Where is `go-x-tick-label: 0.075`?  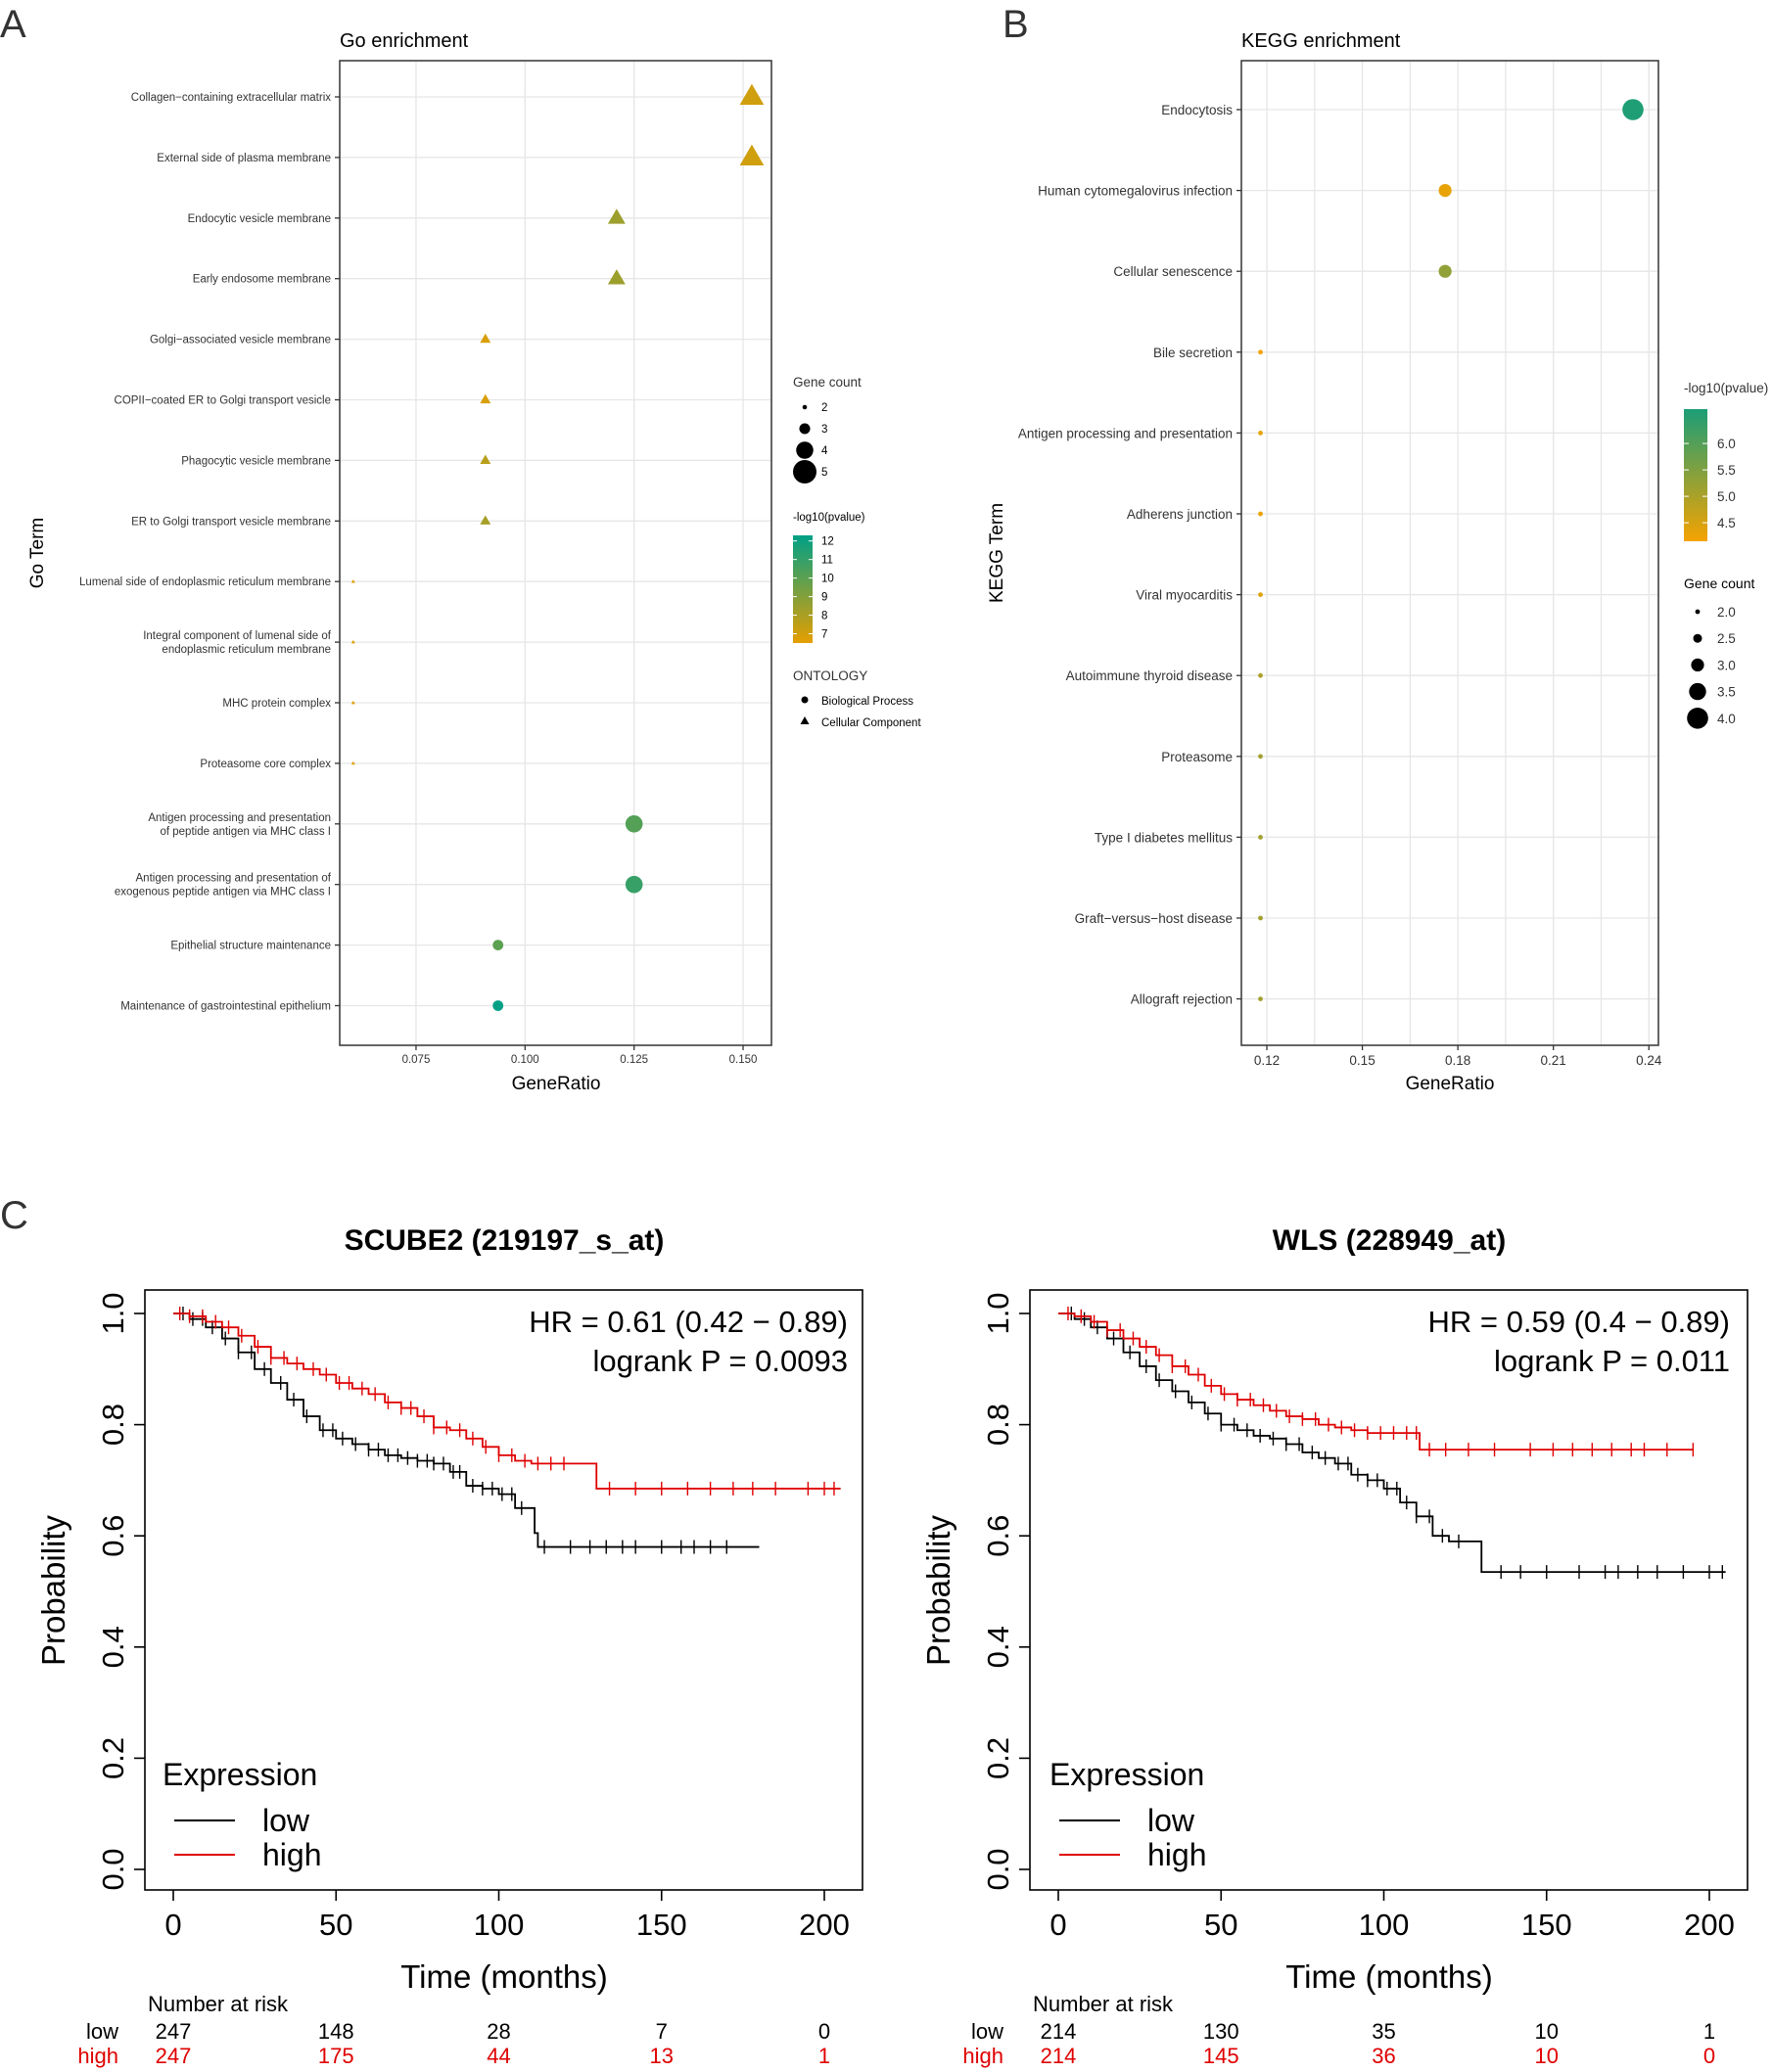
go-x-tick-label: 0.075 is located at coordinates (416, 1060).